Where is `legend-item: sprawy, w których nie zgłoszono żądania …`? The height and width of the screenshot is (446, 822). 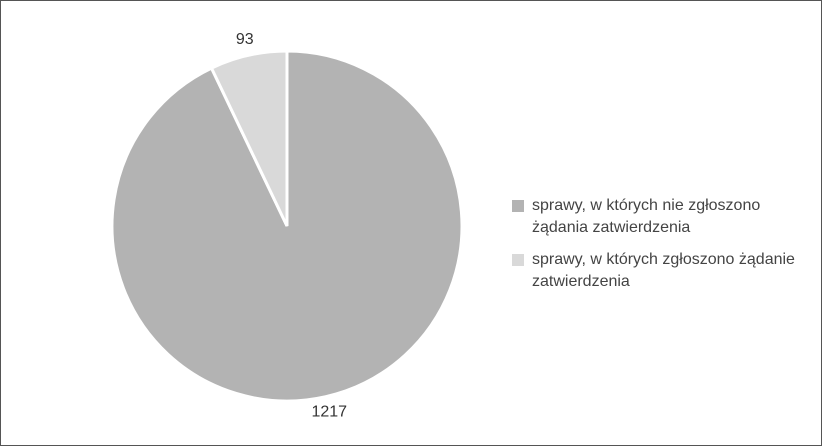 legend-item: sprawy, w których nie zgłoszono żądania … is located at coordinates (657, 217).